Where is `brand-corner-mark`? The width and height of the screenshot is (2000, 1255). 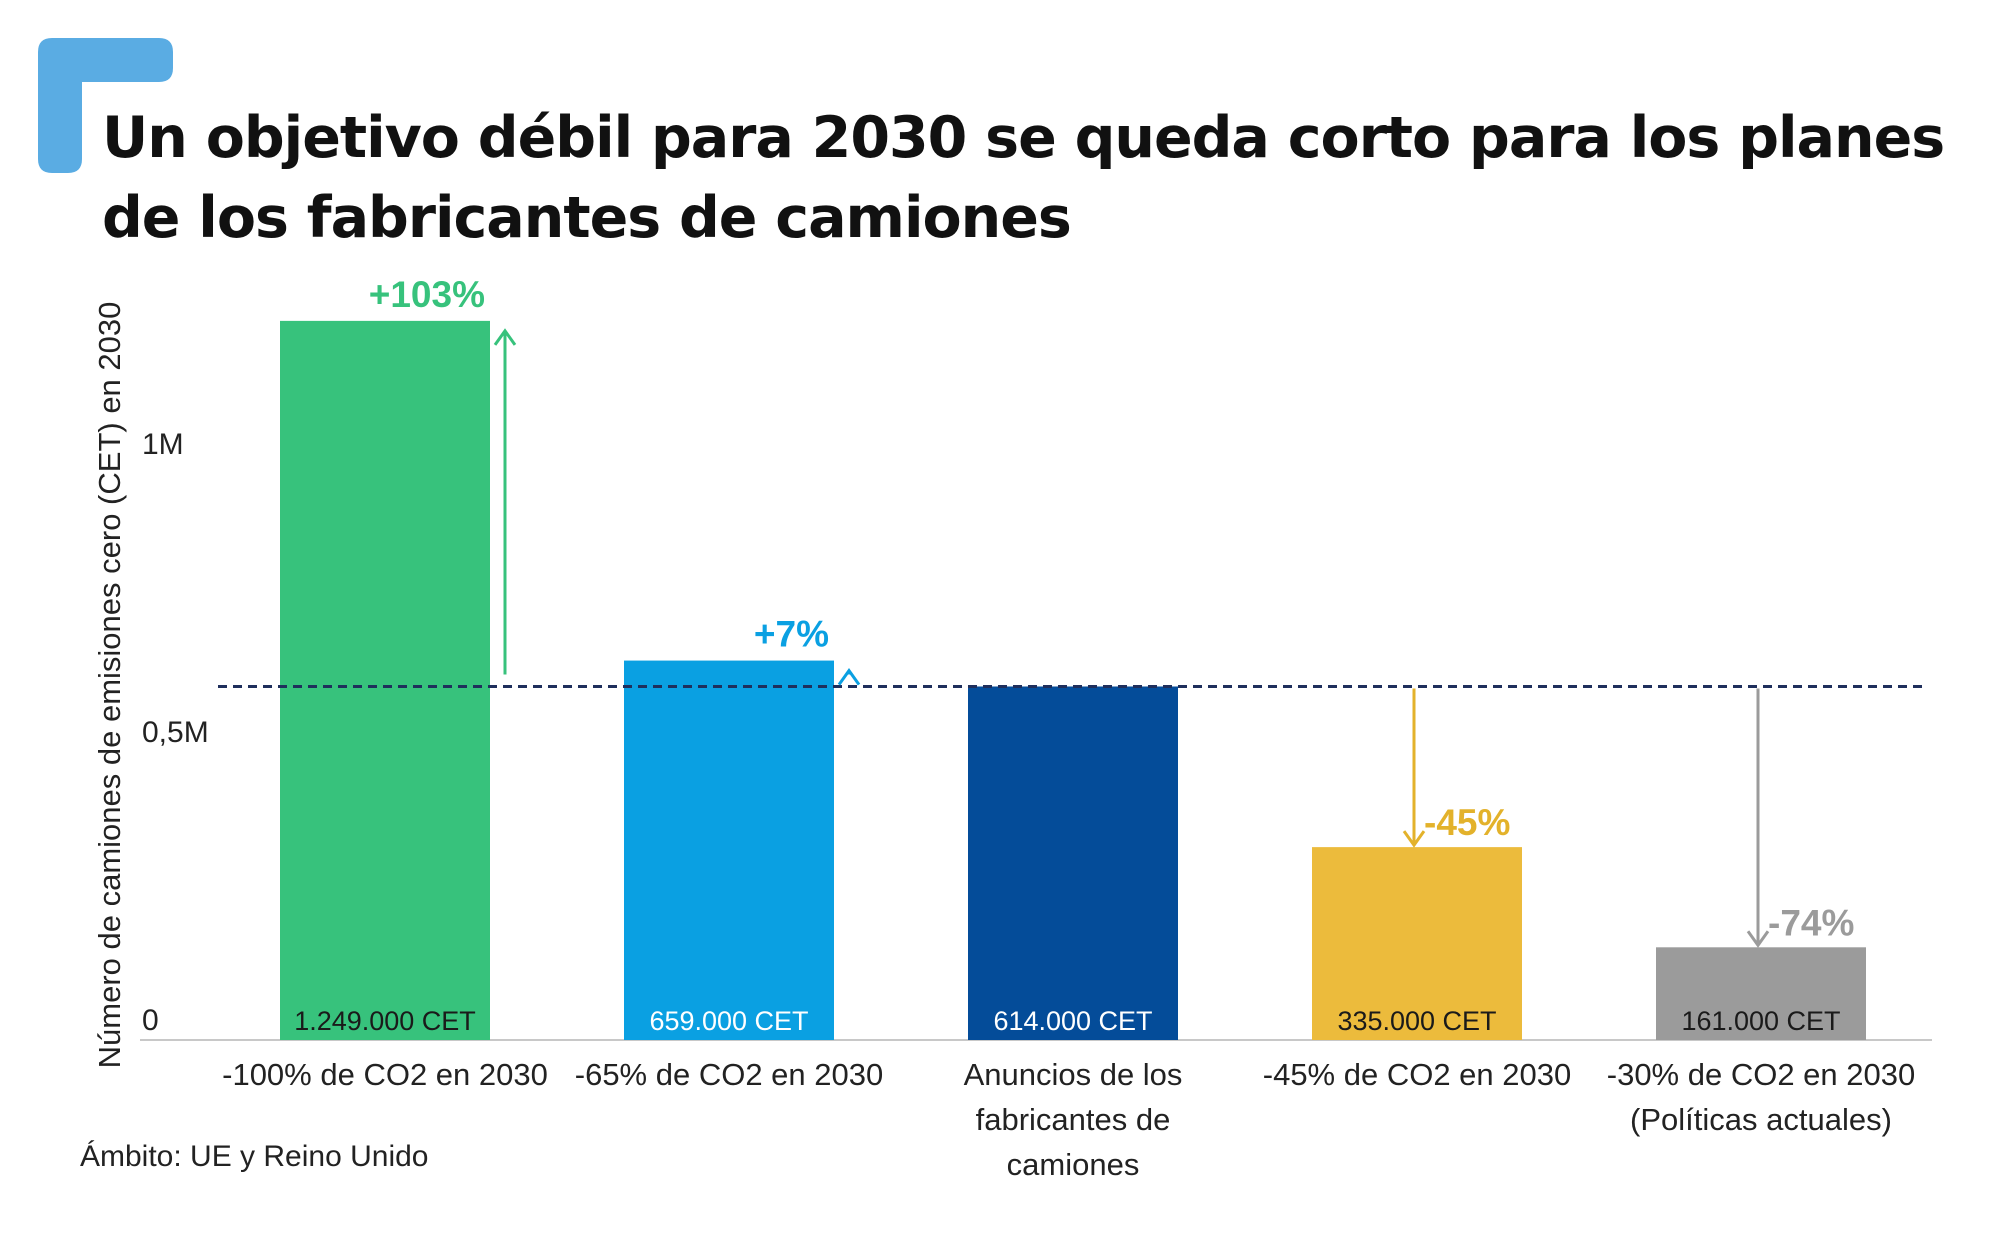
brand-corner-mark is located at coordinates (105, 105).